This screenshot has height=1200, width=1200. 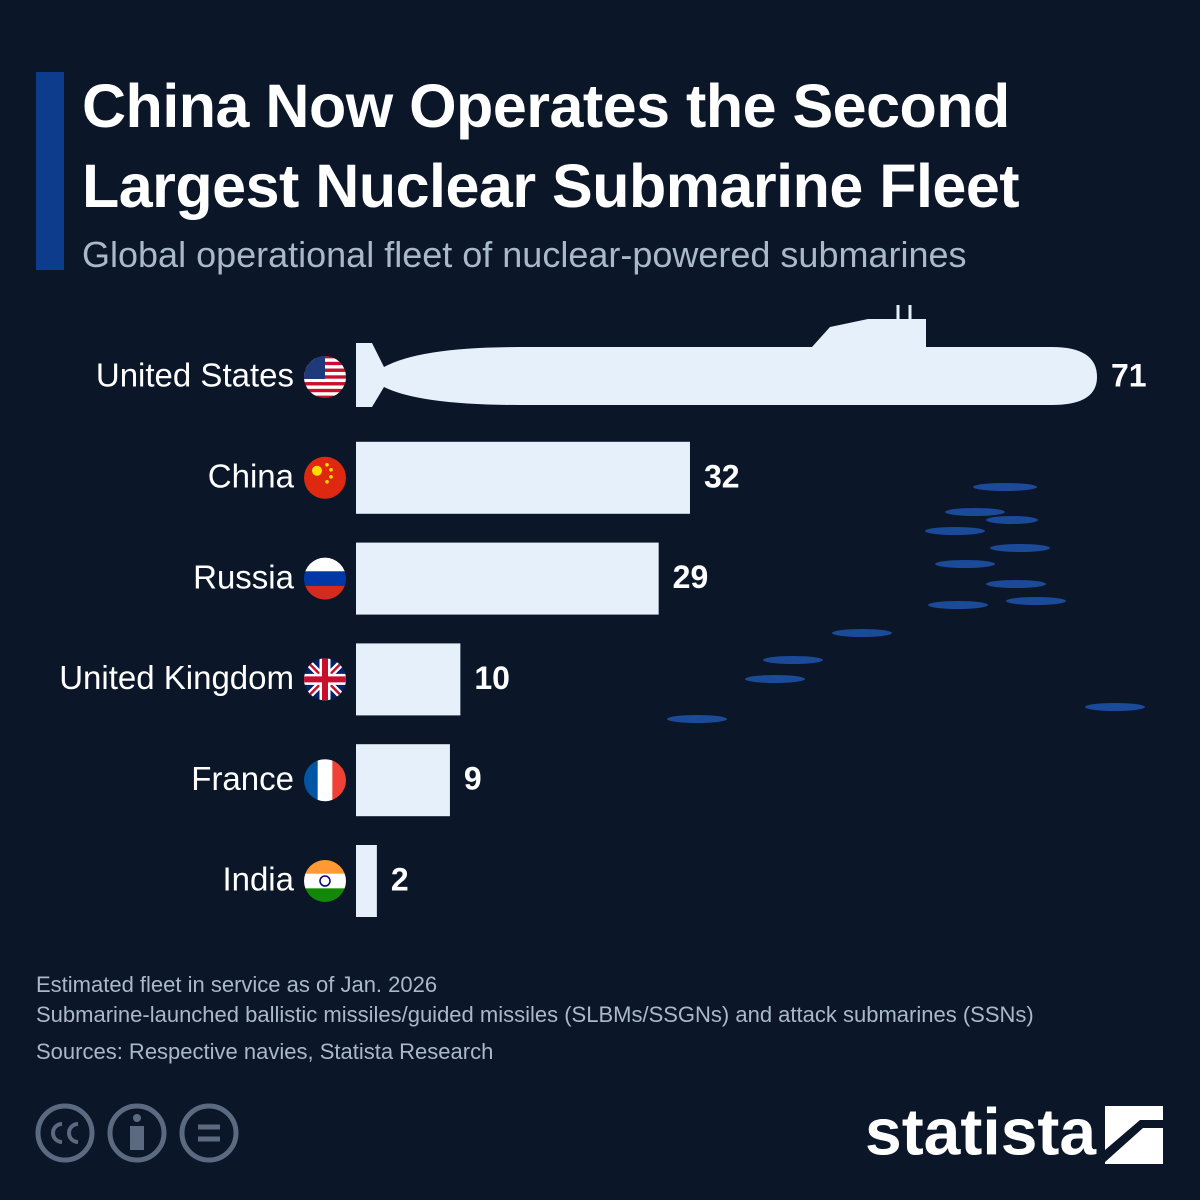 What do you see at coordinates (195, 375) in the screenshot?
I see `category-label: United States` at bounding box center [195, 375].